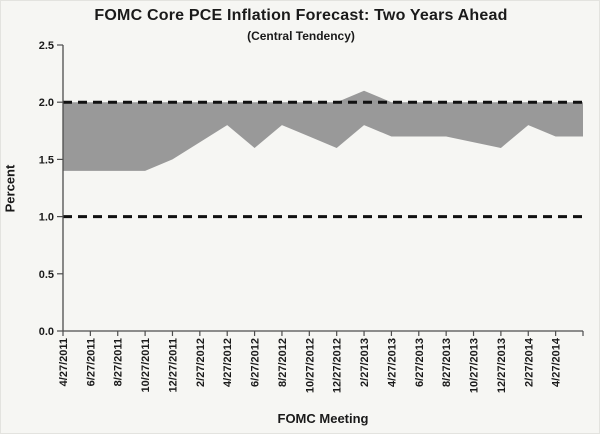 This screenshot has height=434, width=600. Describe the element at coordinates (420, 362) in the screenshot. I see `x-tick-label: 6/27/2013` at that location.